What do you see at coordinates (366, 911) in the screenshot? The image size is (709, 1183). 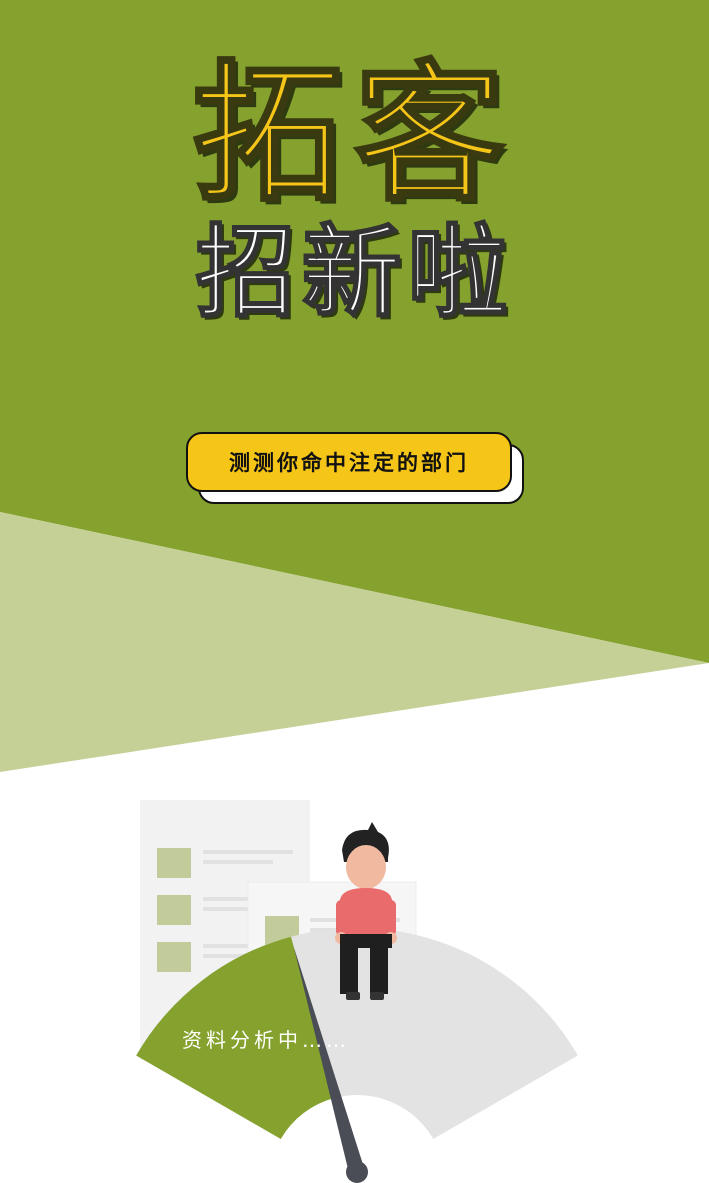 I see `person-sitting-icon` at bounding box center [366, 911].